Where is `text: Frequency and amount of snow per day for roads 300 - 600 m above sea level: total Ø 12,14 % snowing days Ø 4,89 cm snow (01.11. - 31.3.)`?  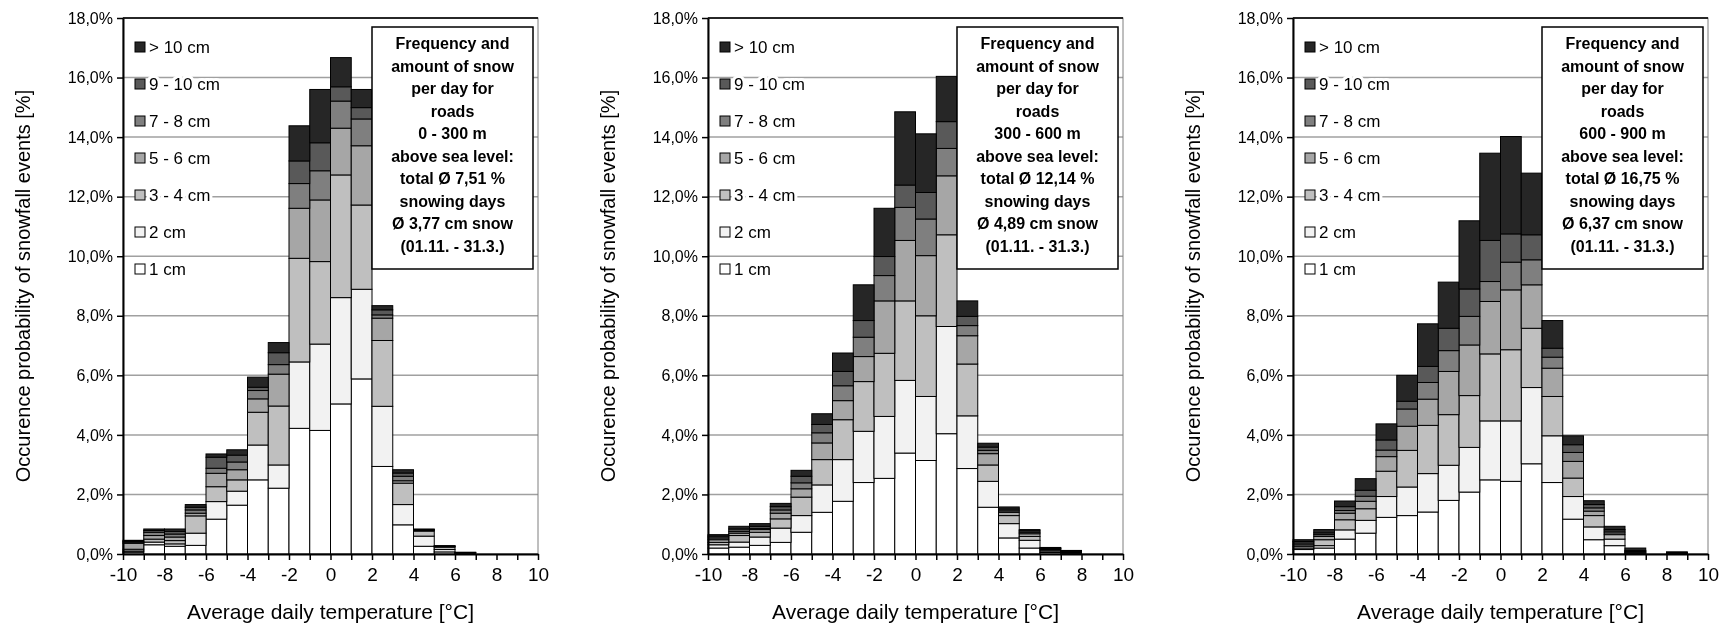 text: Frequency and amount of snow per day for roads 300 - 600 m above sea level: total Ø 12,14 % snowing days Ø 4,89 cm snow (01.11. - 31.3.) is located at coordinates (1037, 145).